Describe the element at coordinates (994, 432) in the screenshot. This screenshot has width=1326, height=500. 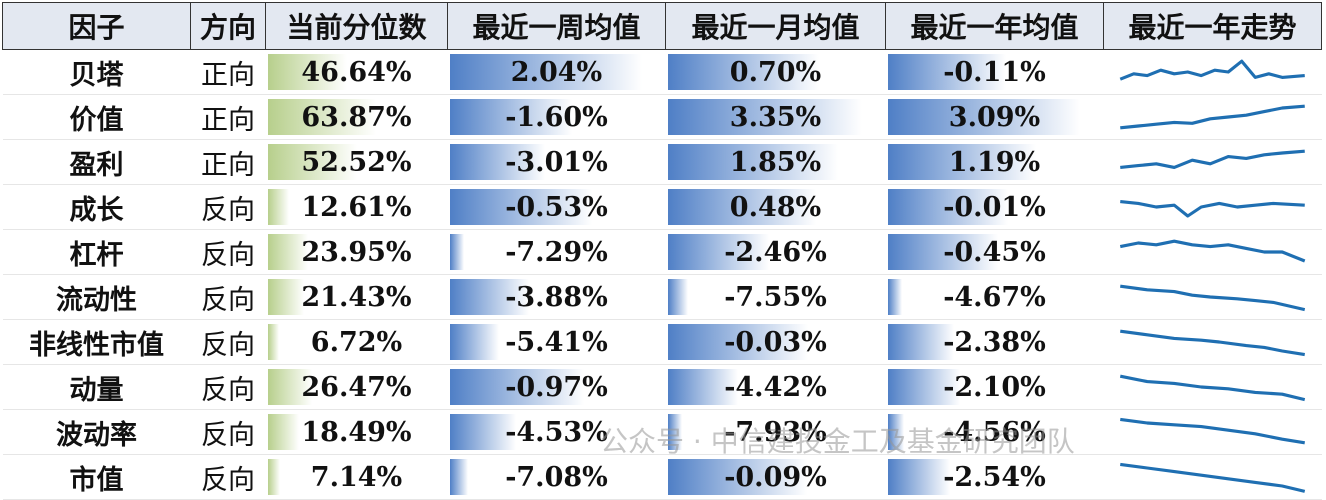
I see `cell-text: -4.56%` at that location.